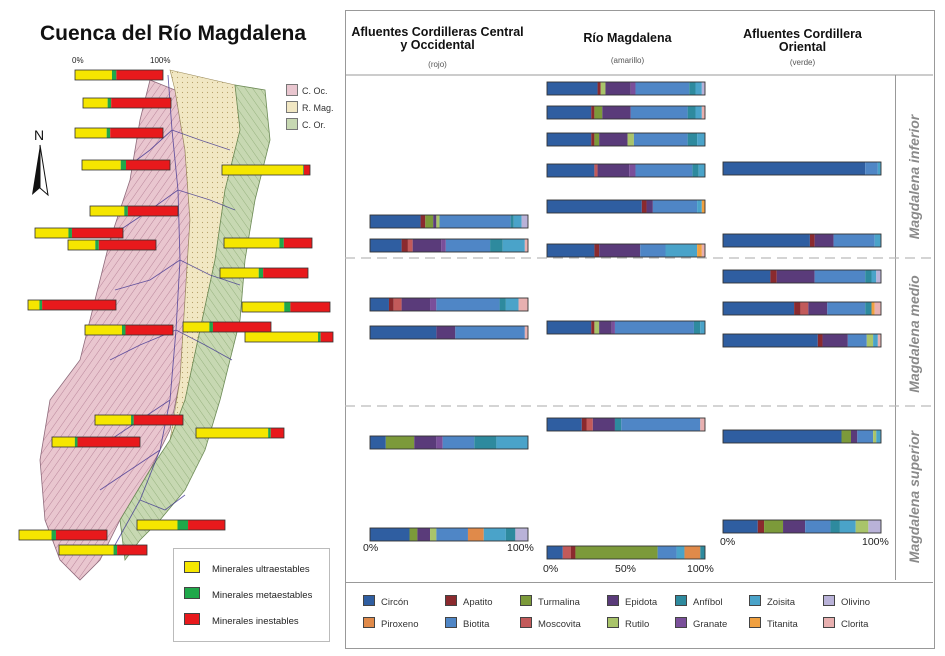 This screenshot has width=945, height=656. Describe the element at coordinates (703, 112) in the screenshot. I see `segment-clorita` at that location.